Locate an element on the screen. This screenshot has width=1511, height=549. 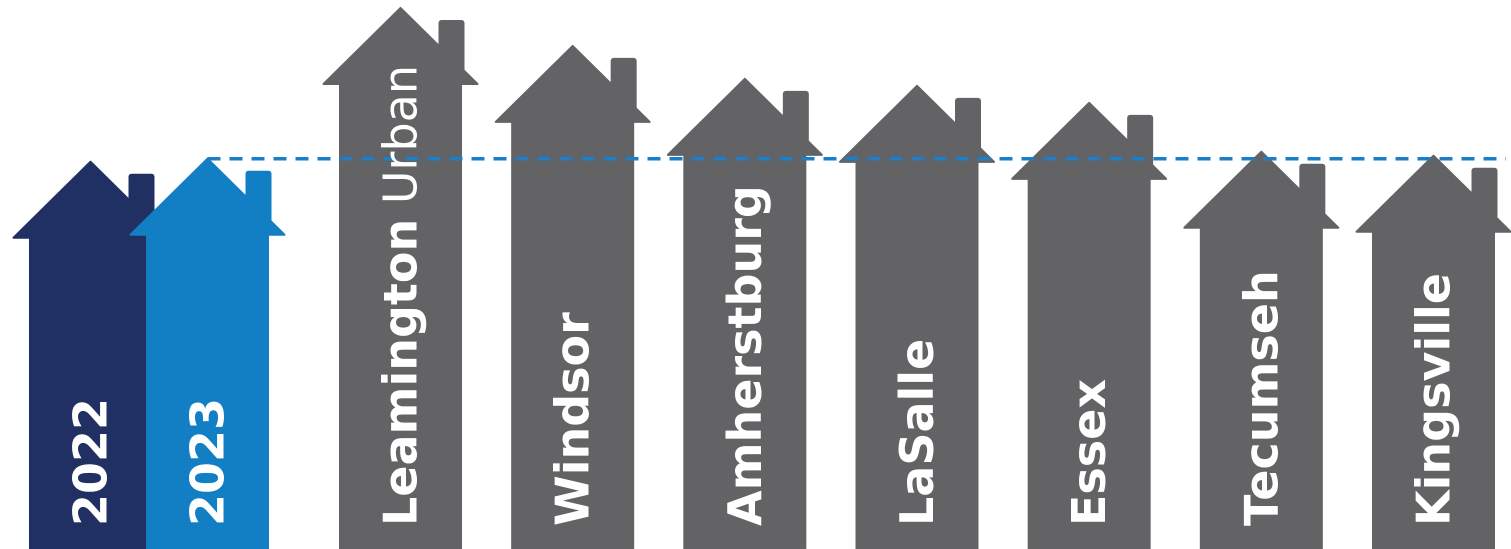
house-label-light: Urban is located at coordinates (401, 142).